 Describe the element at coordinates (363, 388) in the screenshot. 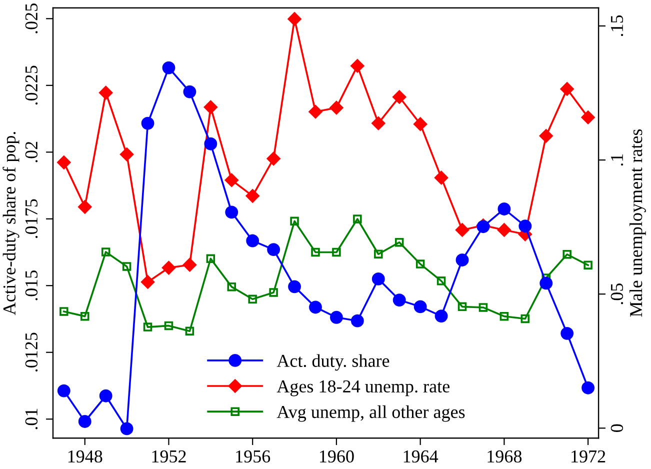

I see `legend-label: Ages 18-24 unemp. rate` at that location.